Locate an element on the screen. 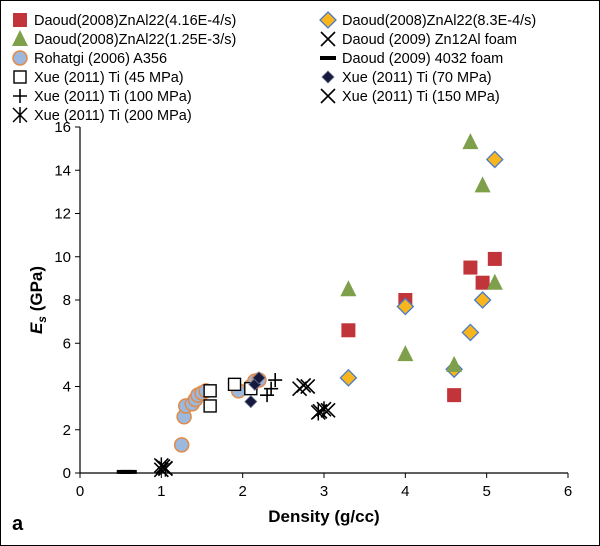 This screenshot has height=546, width=600. legend-item: Daoud (2009) Zn12Al foam is located at coordinates (418, 39).